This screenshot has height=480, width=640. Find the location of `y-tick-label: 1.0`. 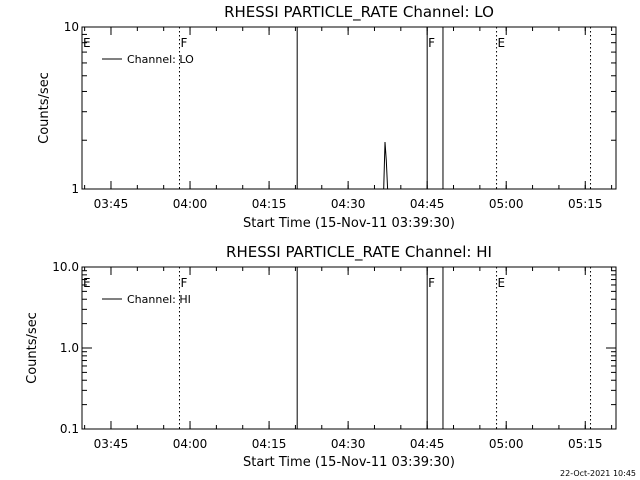

y-tick-label: 1.0 is located at coordinates (69, 348).